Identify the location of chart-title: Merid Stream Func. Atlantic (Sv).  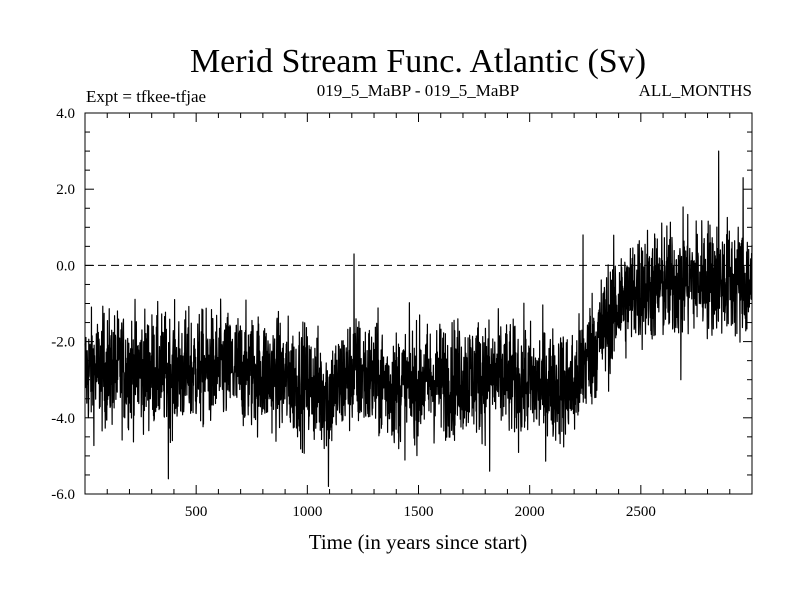
(418, 61).